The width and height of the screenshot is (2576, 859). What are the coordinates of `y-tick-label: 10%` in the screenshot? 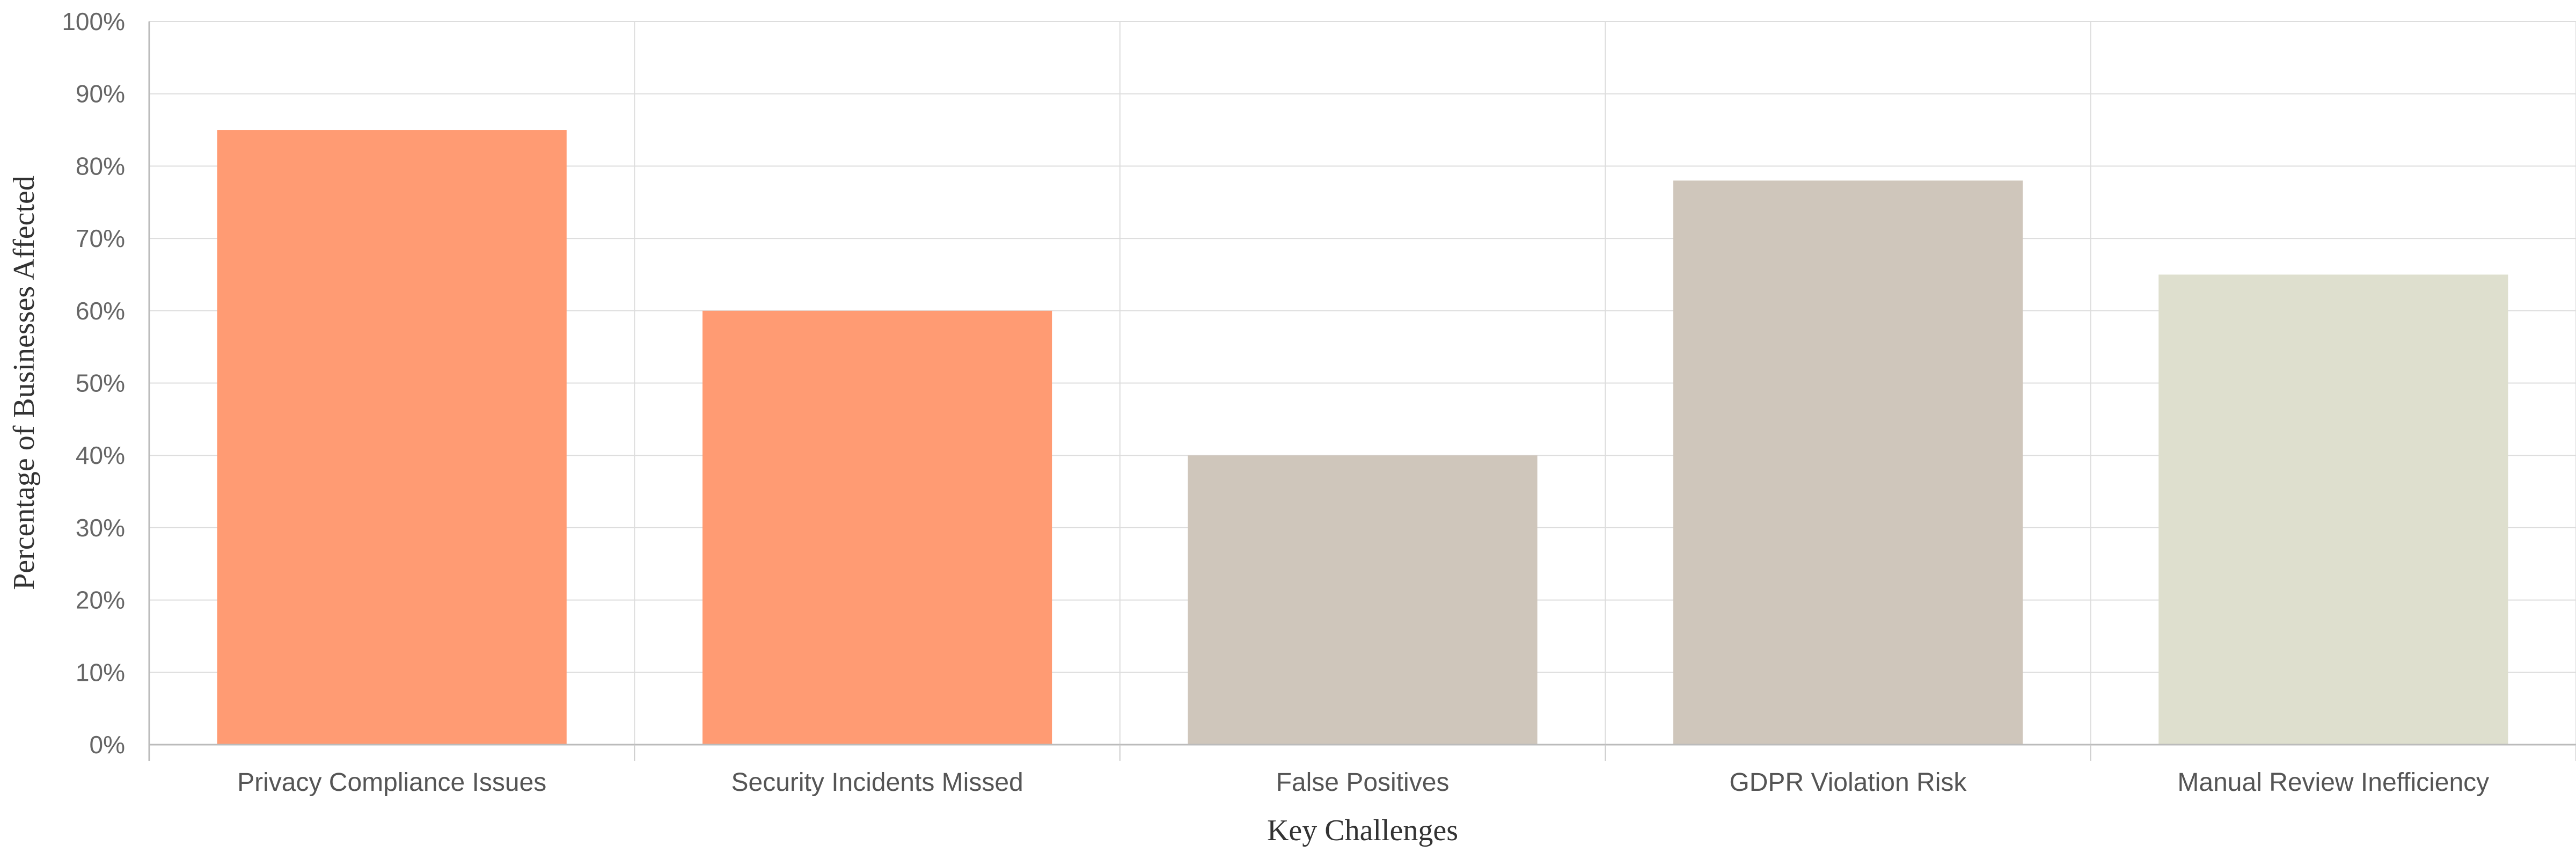 It's located at (100, 672).